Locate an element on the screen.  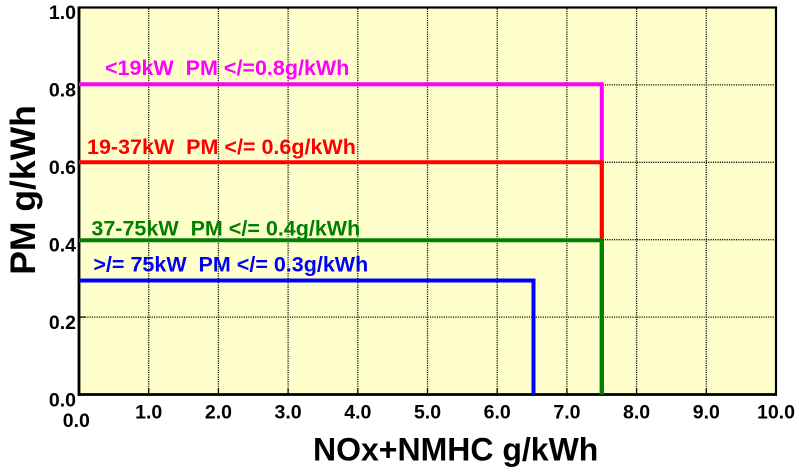
svg-text: 37-75kW PM </= 0.4g/kWh is located at coordinates (225, 229).